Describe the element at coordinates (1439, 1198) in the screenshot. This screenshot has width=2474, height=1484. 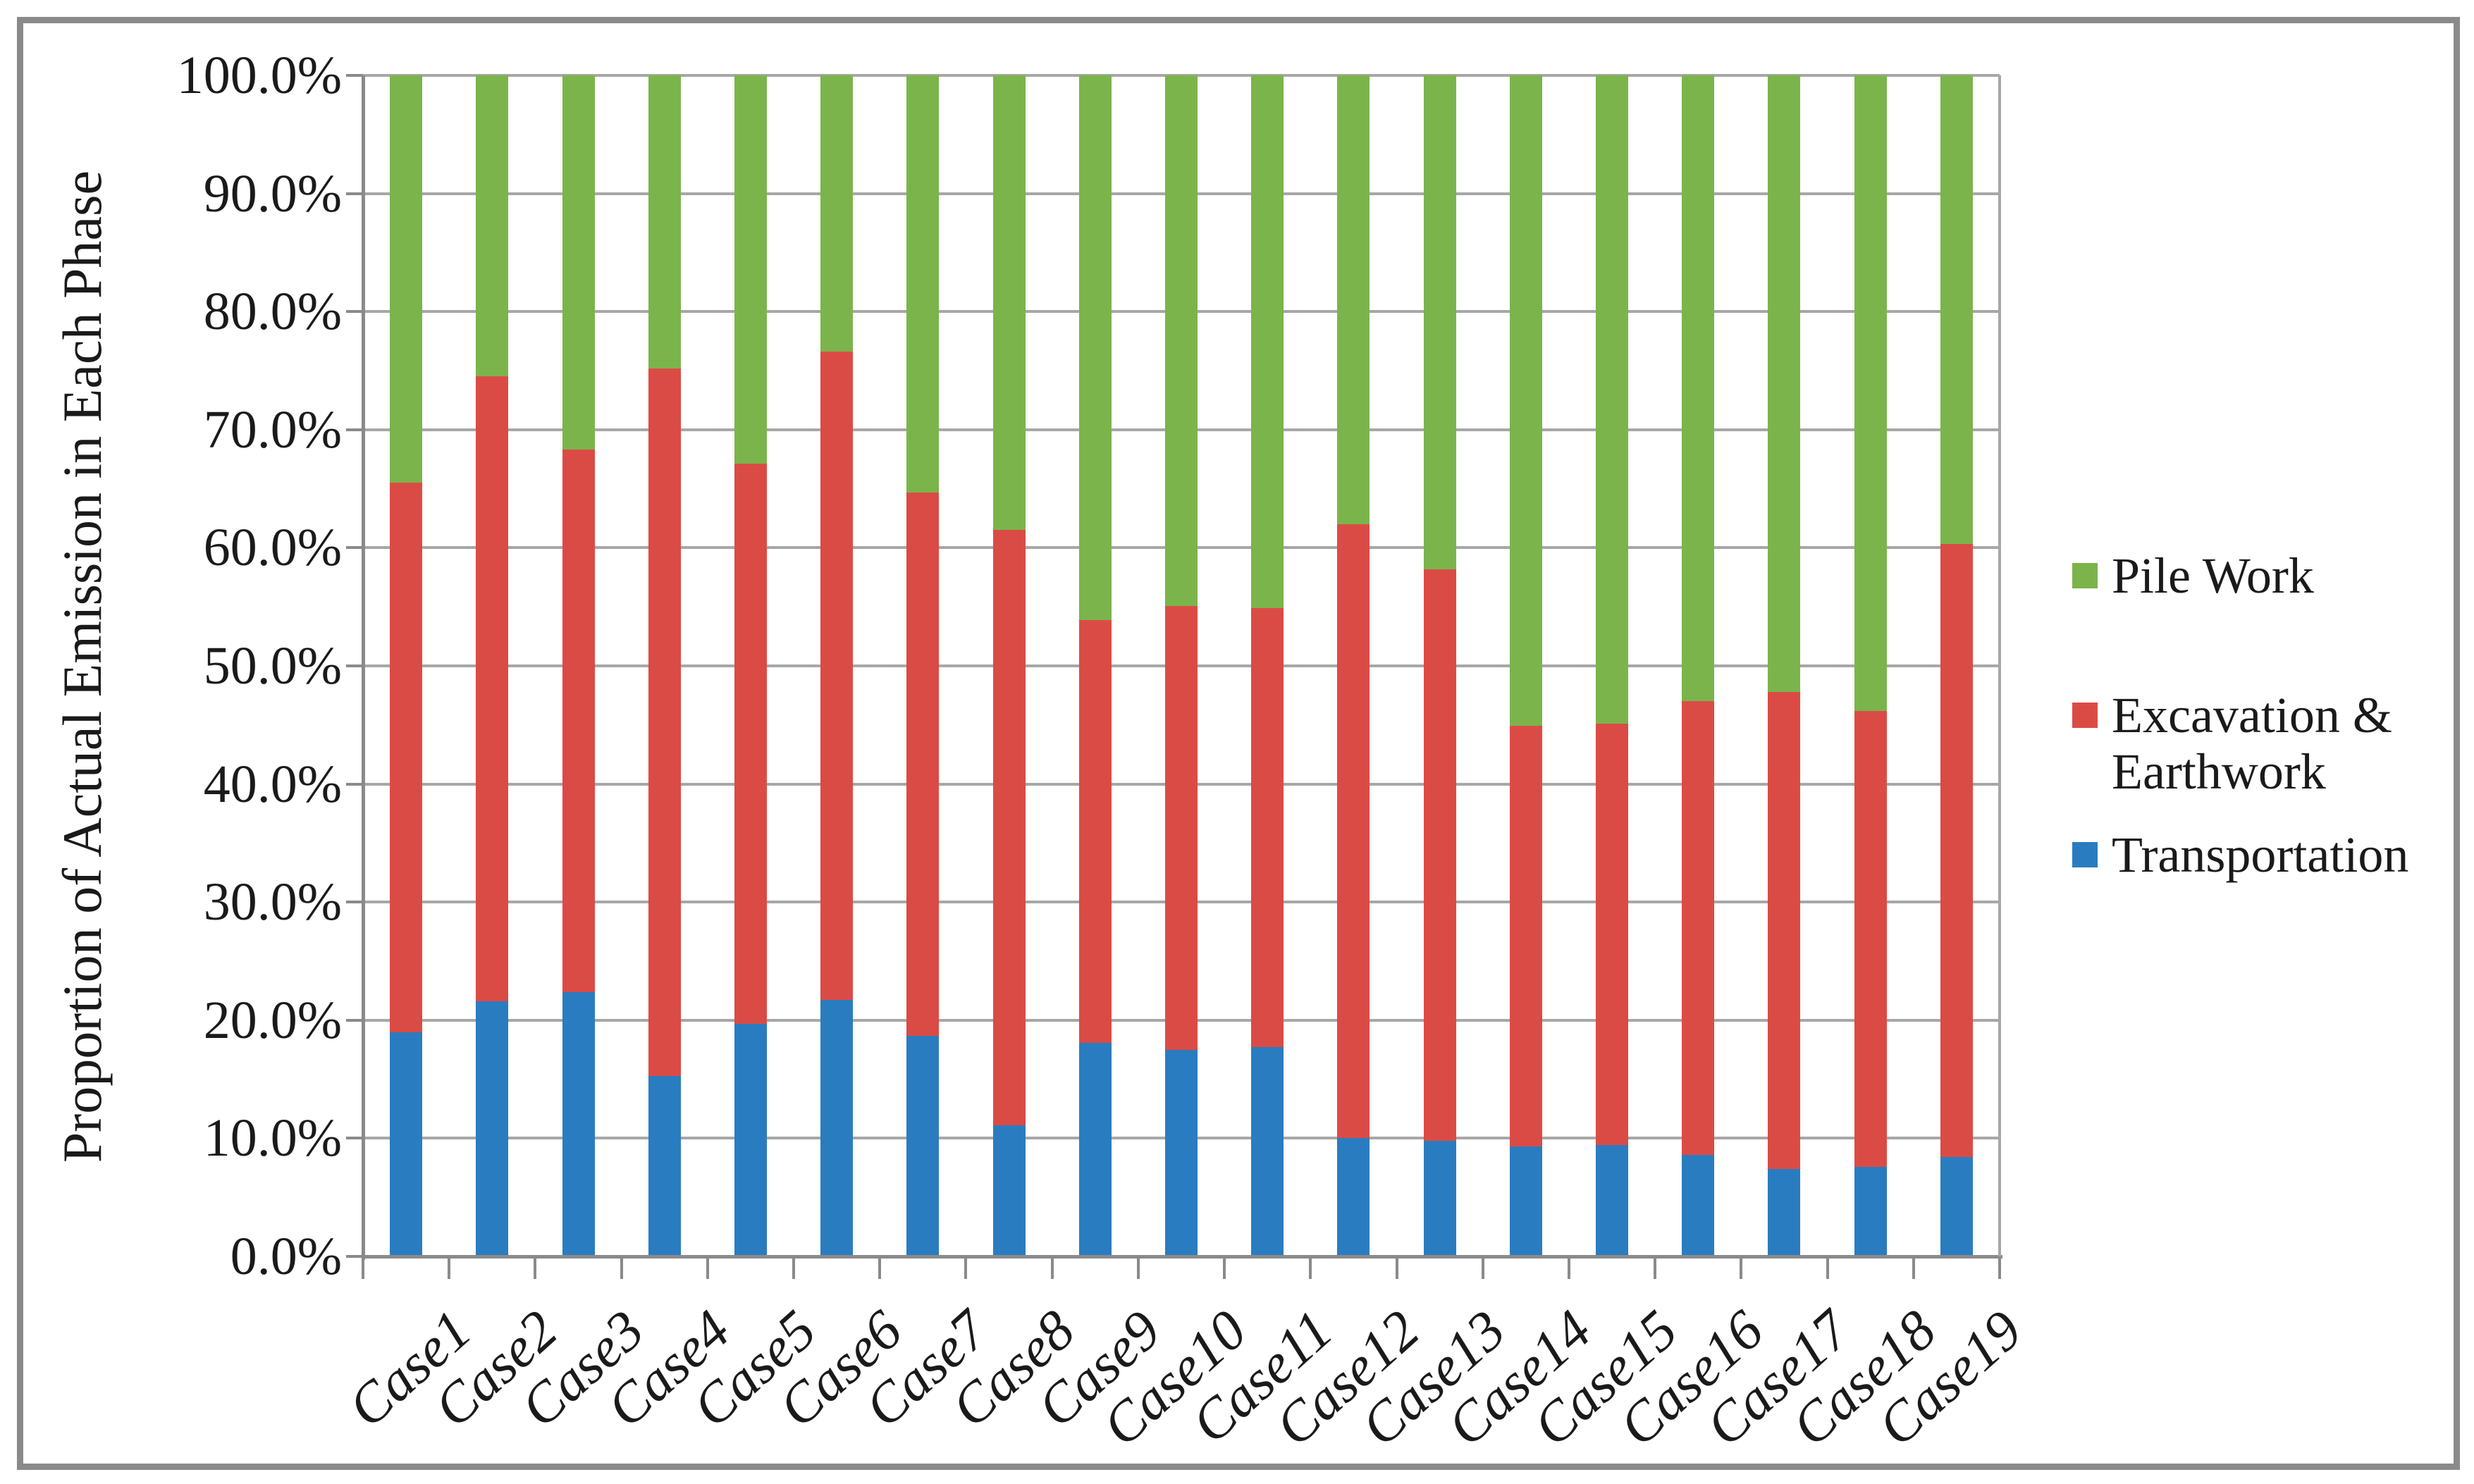
I see `bar-segment-case13-transportation` at that location.